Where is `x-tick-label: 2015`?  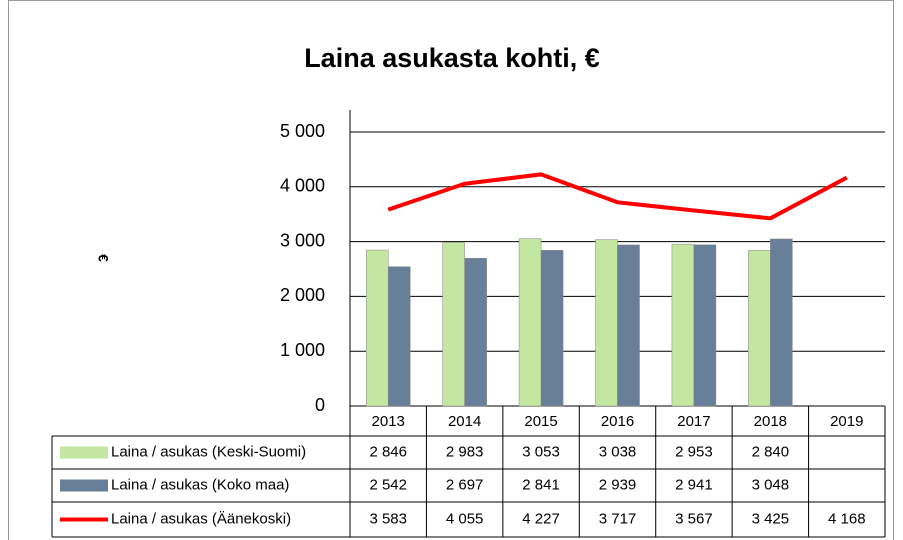
x-tick-label: 2015 is located at coordinates (540, 421).